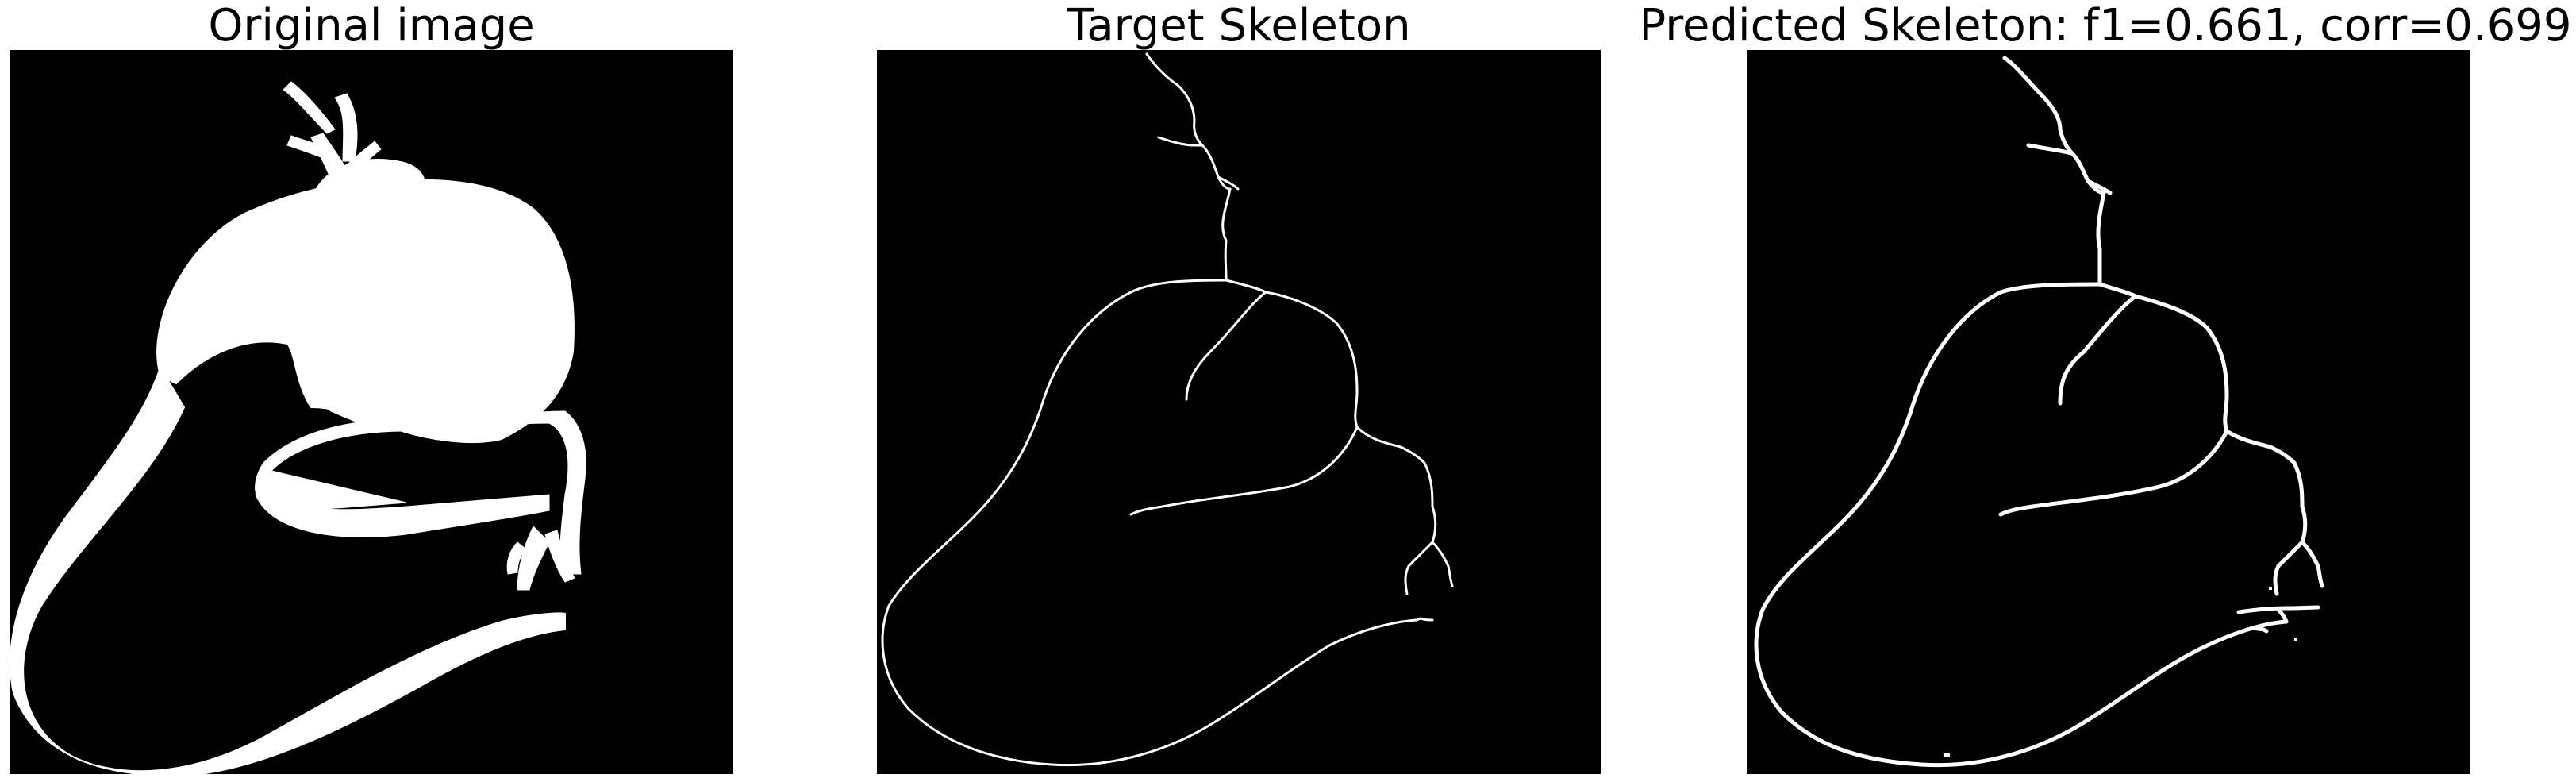 This screenshot has width=2576, height=782. What do you see at coordinates (1239, 26) in the screenshot?
I see `panel-title-target: Target Skeleton` at bounding box center [1239, 26].